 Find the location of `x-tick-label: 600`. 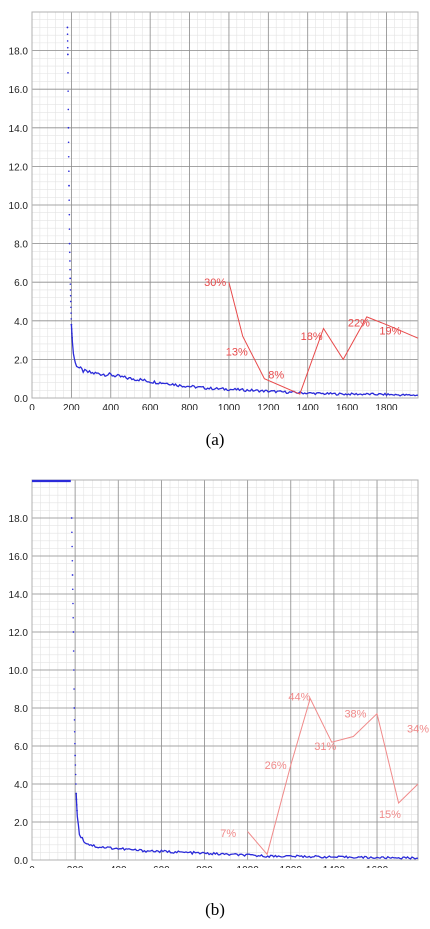

x-tick-label: 600 is located at coordinates (161, 866).